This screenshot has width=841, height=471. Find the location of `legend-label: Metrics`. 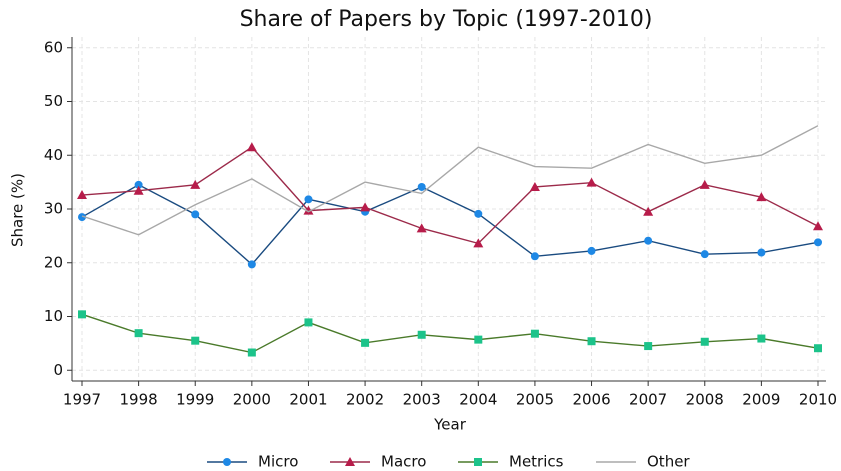

legend-label: Metrics is located at coordinates (536, 462).